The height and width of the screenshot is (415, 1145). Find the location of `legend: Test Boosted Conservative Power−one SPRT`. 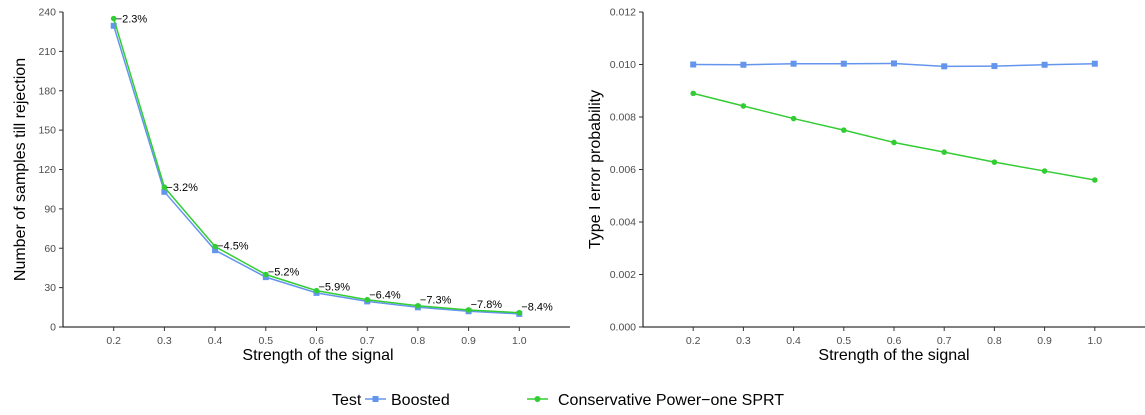

legend: Test Boosted Conservative Power−one SPRT is located at coordinates (558, 400).